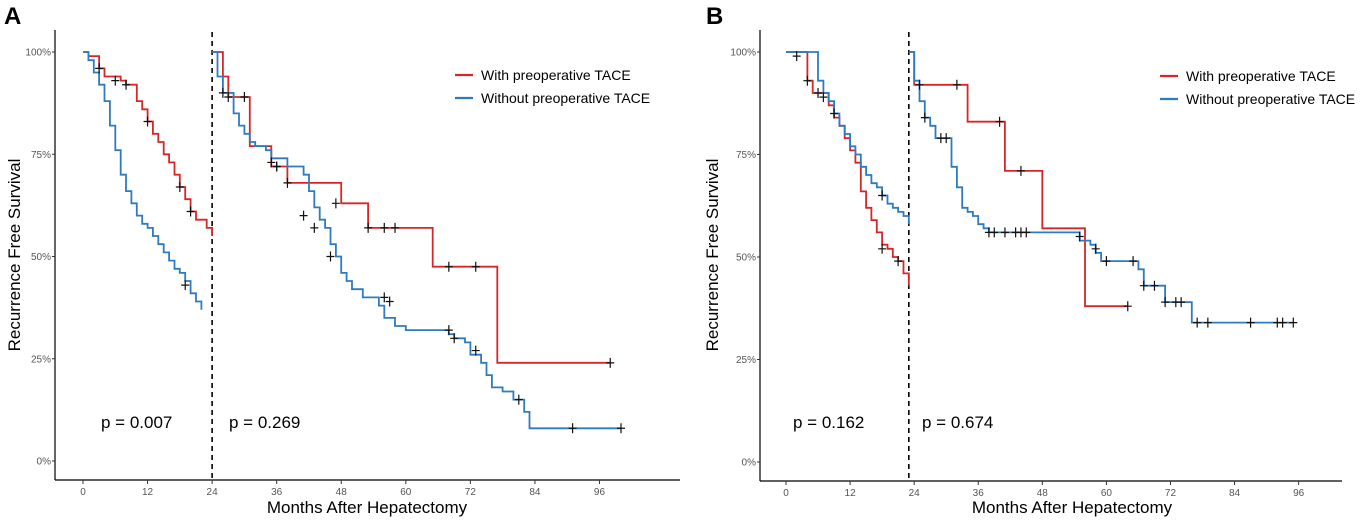 The image size is (1369, 520). I want to click on x-tick-label: 24, so click(915, 493).